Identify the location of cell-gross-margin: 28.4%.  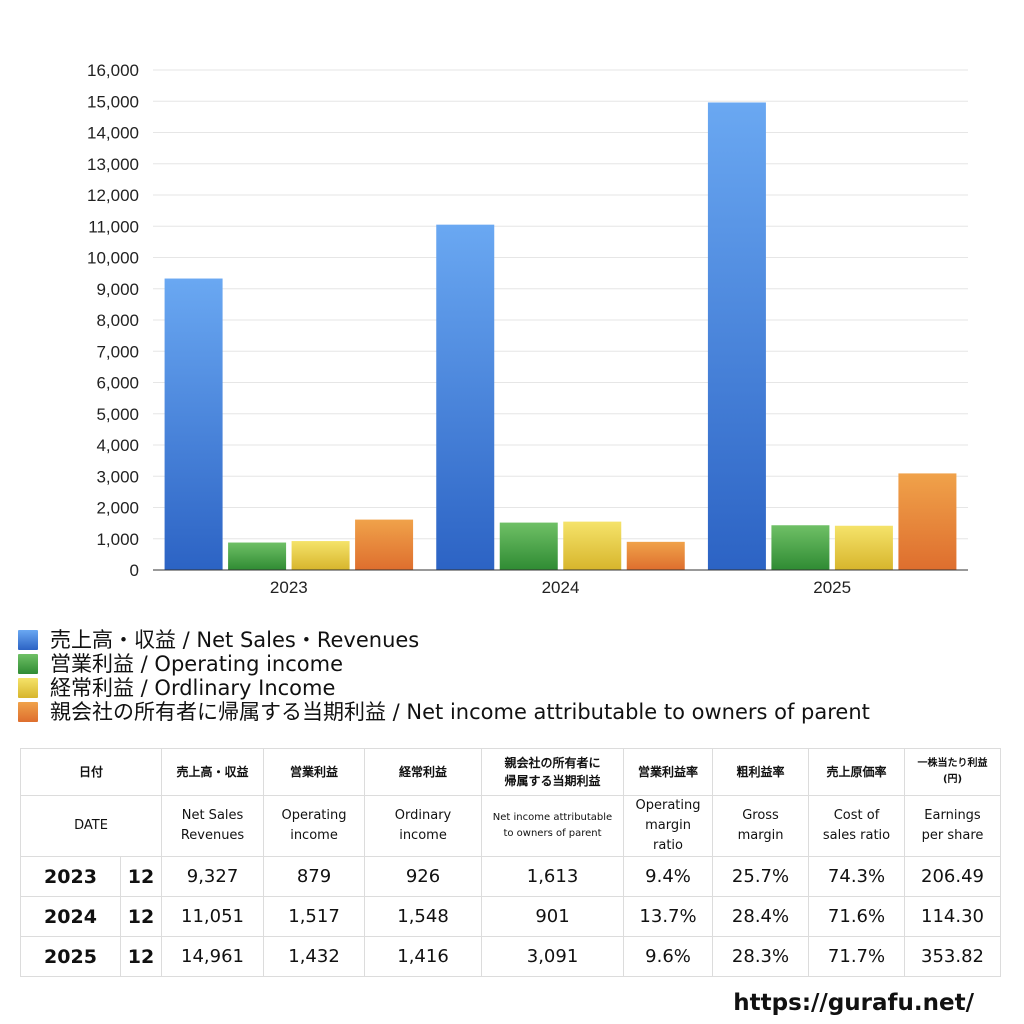
(761, 916).